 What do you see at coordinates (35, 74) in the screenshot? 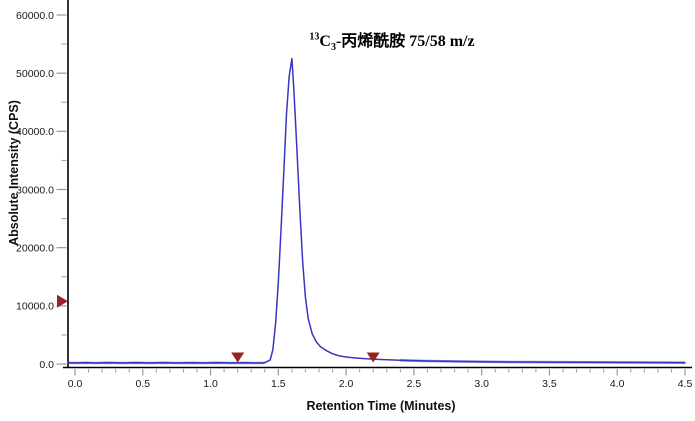
I see `y-tick-label: 50000.0` at bounding box center [35, 74].